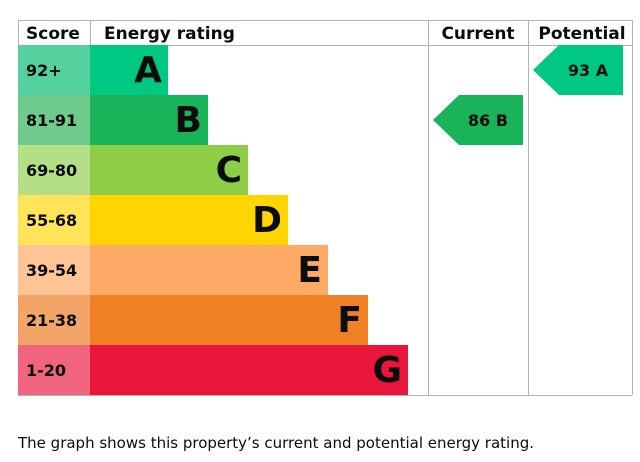 Image resolution: width=640 pixels, height=462 pixels. I want to click on score-label: 69-80, so click(51, 170).